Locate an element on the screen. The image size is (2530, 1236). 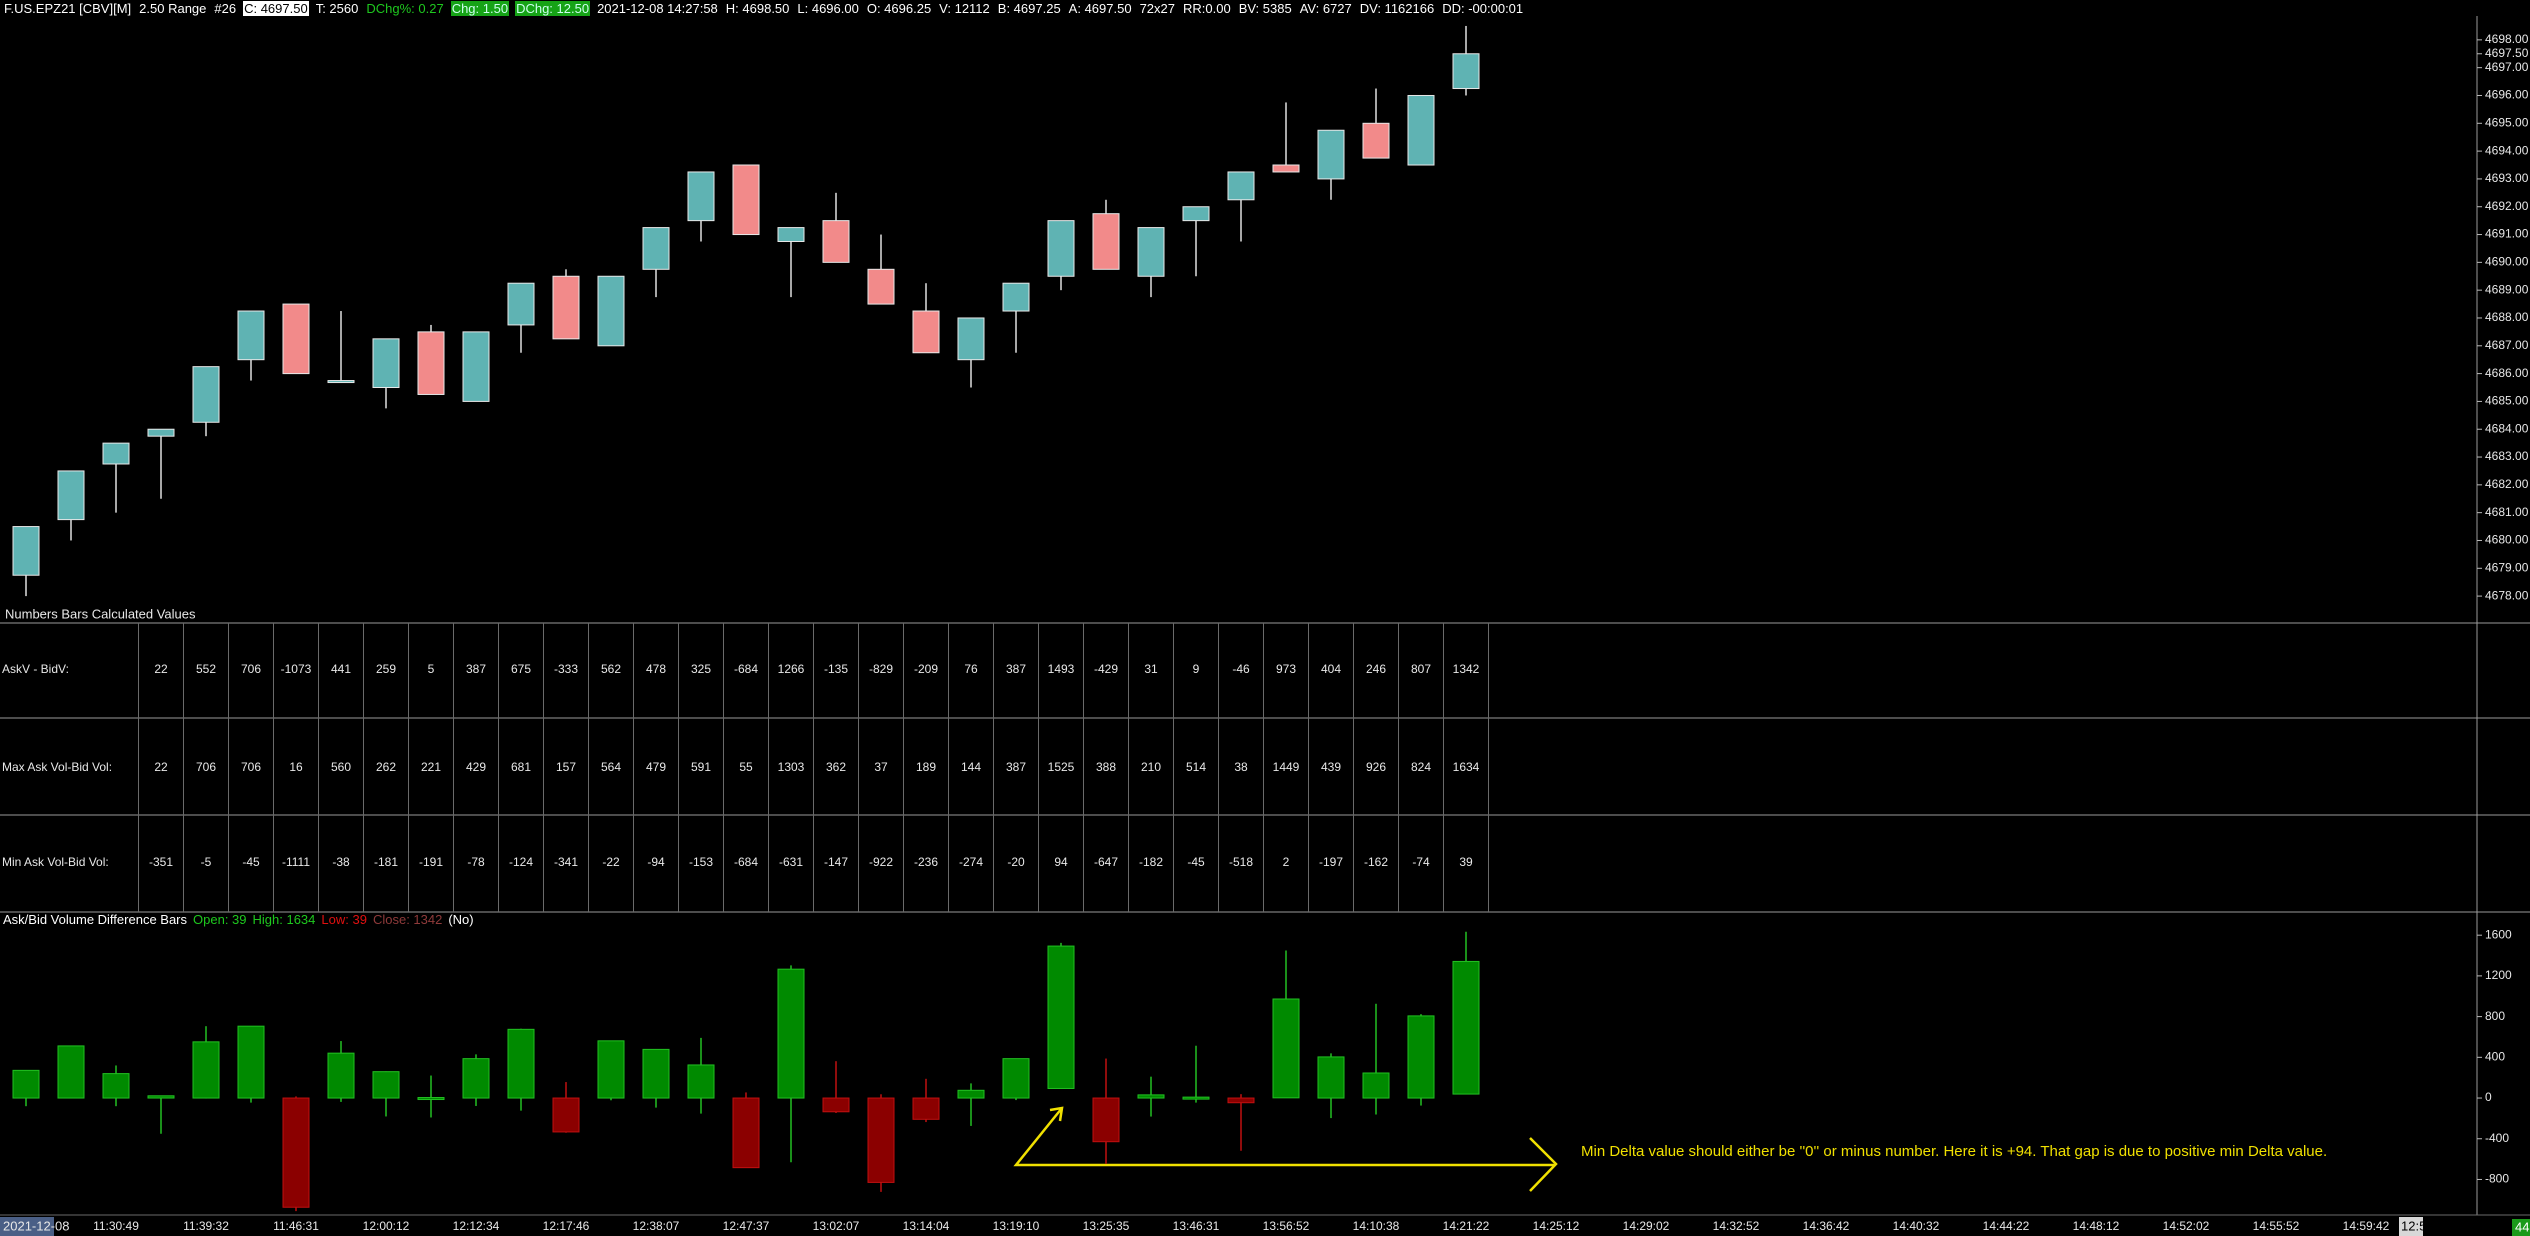
header-field: T: 2560 is located at coordinates (337, 8).